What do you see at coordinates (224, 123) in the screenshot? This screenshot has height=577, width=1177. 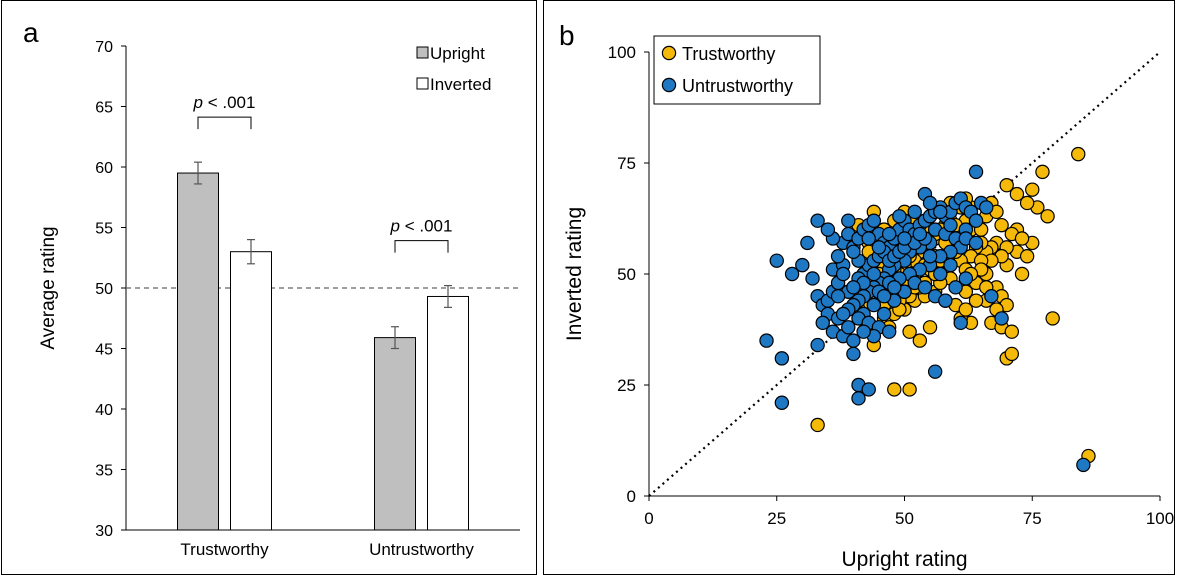 I see `significance-bracket` at bounding box center [224, 123].